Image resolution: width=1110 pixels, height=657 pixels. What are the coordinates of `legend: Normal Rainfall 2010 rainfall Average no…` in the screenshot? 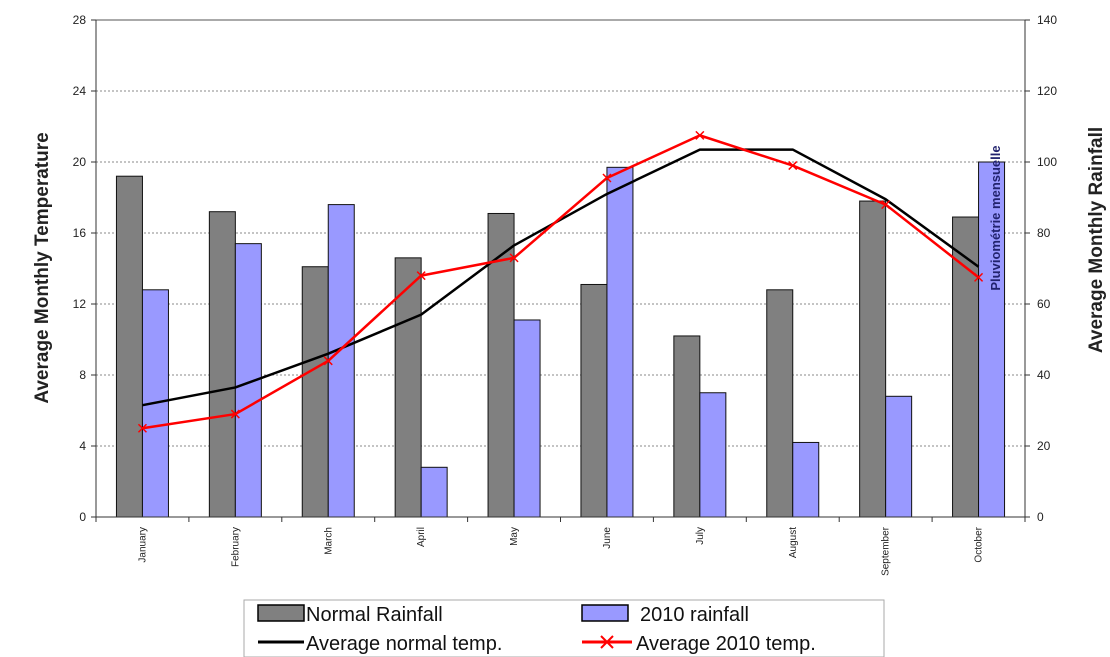 It's located at (564, 628).